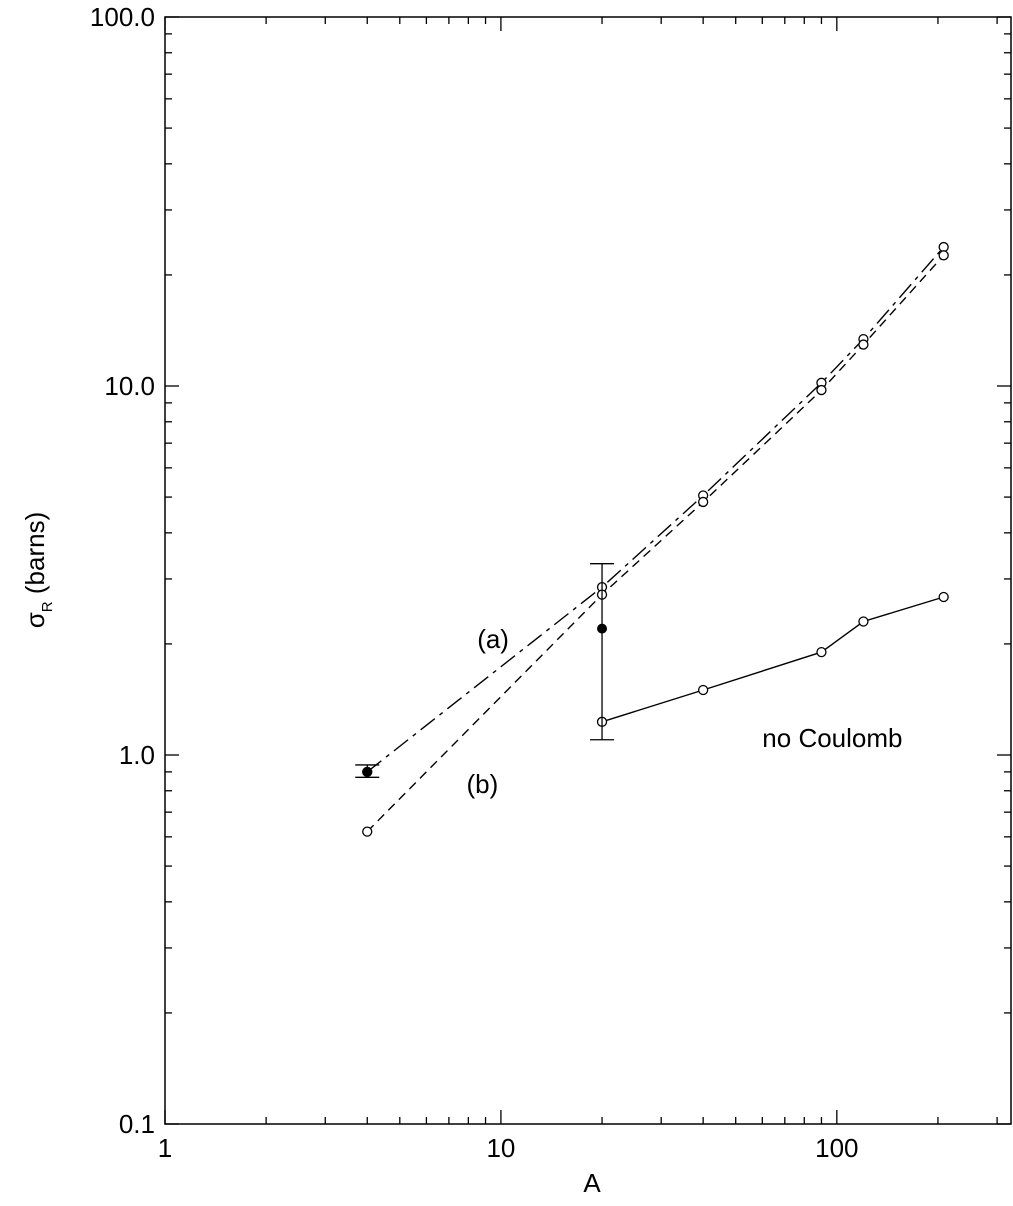 The width and height of the screenshot is (1013, 1206). What do you see at coordinates (47, 606) in the screenshot?
I see `y-axis-title-subscript: R` at bounding box center [47, 606].